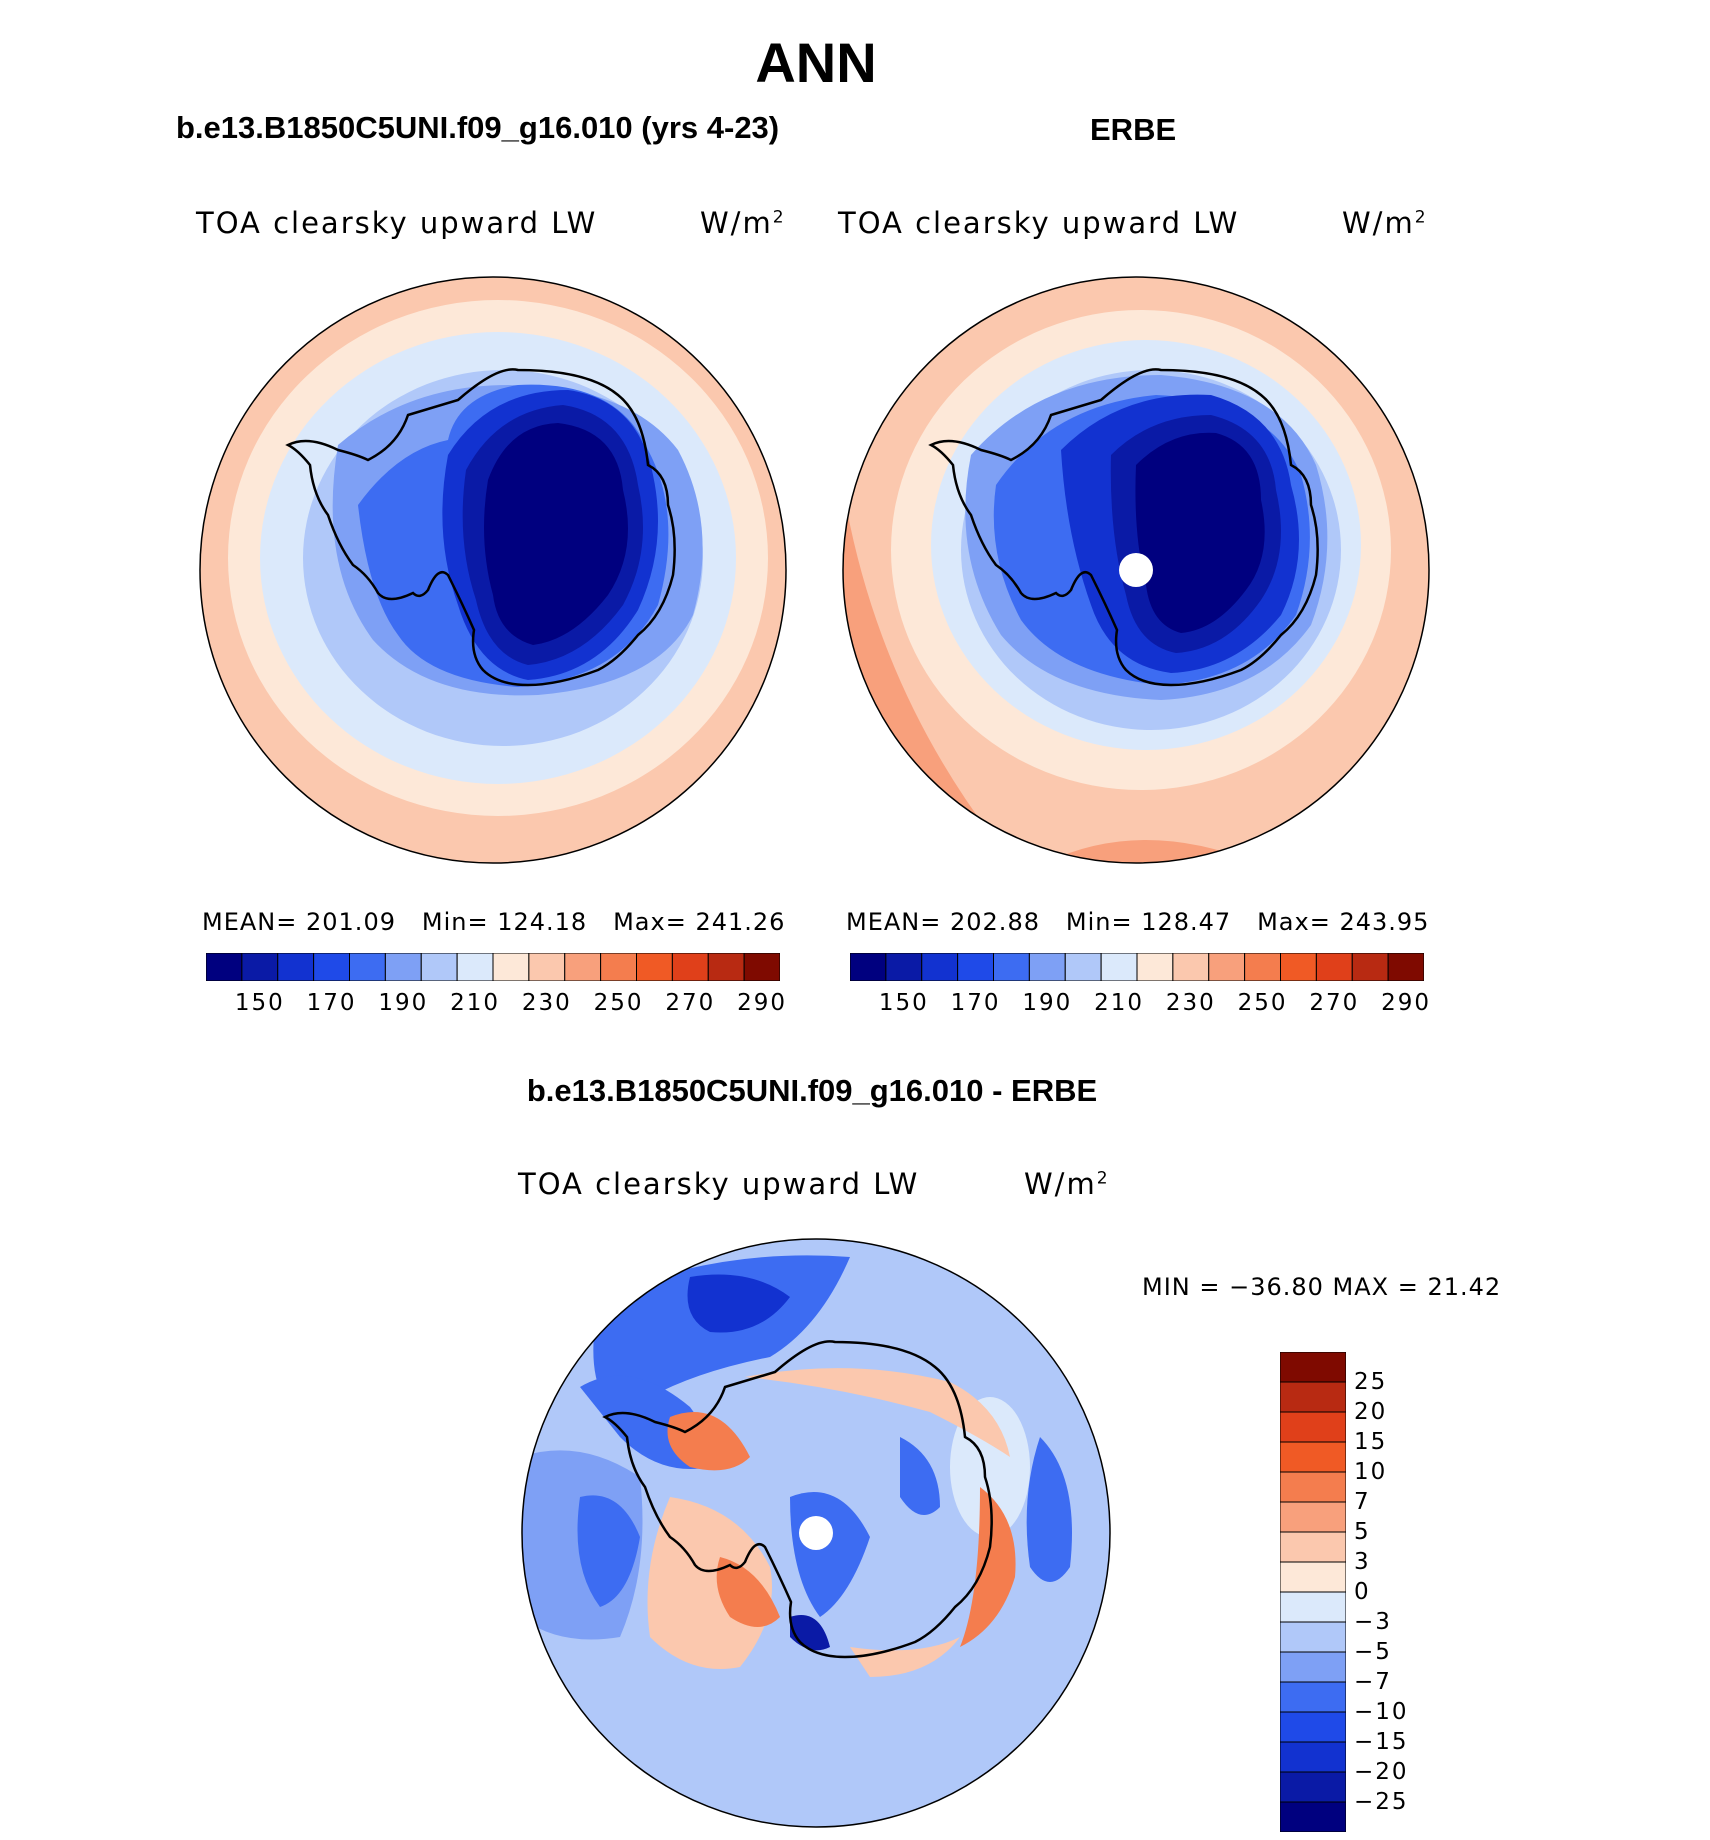  What do you see at coordinates (1067, 1184) in the screenshot?
I see `diff-units-label: W/m2` at bounding box center [1067, 1184].